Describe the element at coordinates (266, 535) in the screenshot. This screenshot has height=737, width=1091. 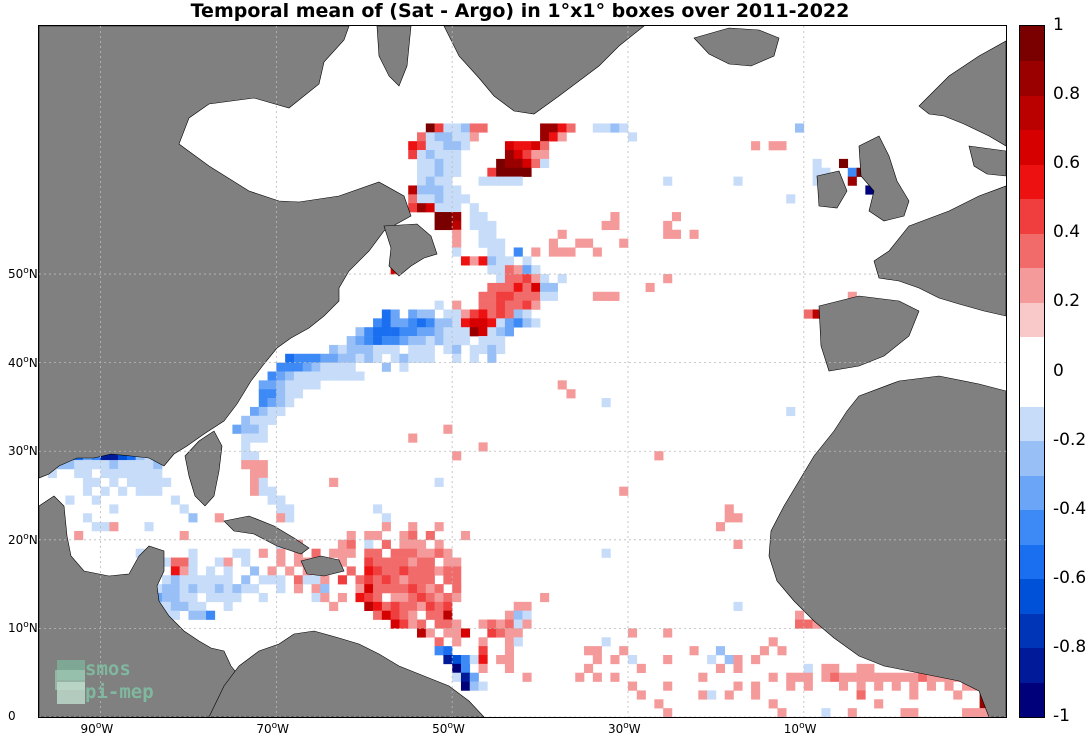
I see `cuba-island` at that location.